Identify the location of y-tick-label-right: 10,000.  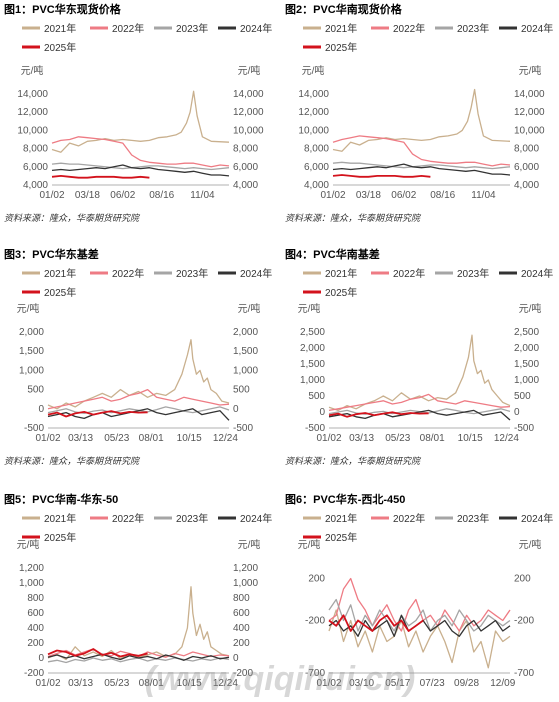
(529, 130).